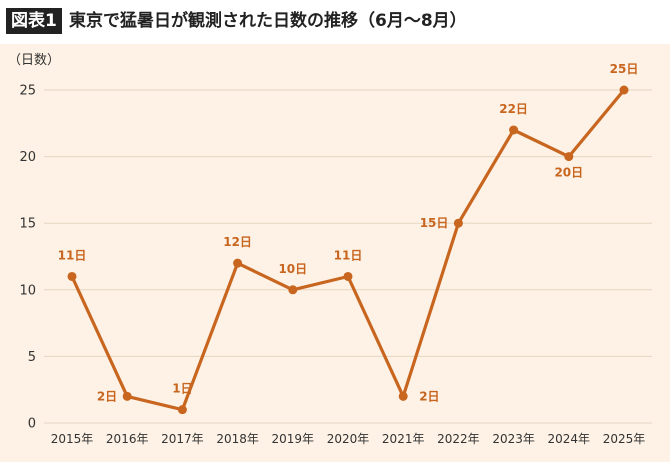 Image resolution: width=670 pixels, height=462 pixels. I want to click on y-tick-label: 0, so click(32, 424).